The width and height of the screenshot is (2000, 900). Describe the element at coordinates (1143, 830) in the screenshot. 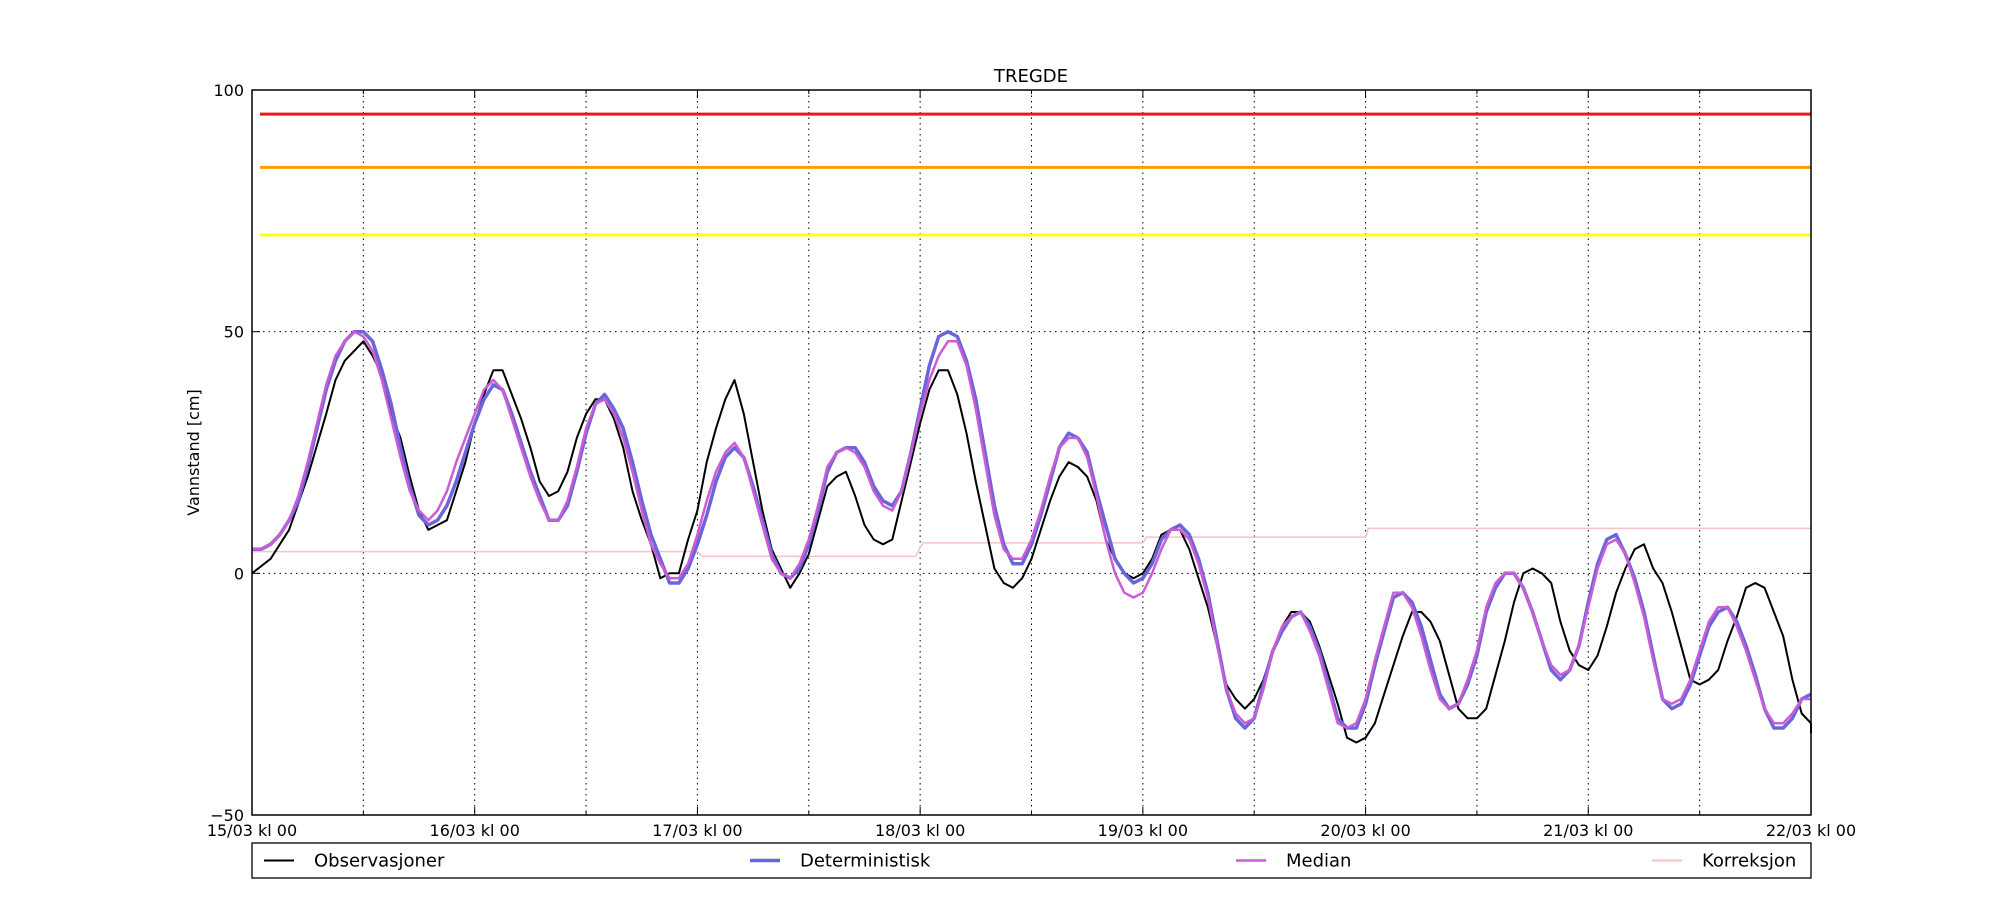

I see `x-tick-label-4: 19/03 kl 00` at that location.